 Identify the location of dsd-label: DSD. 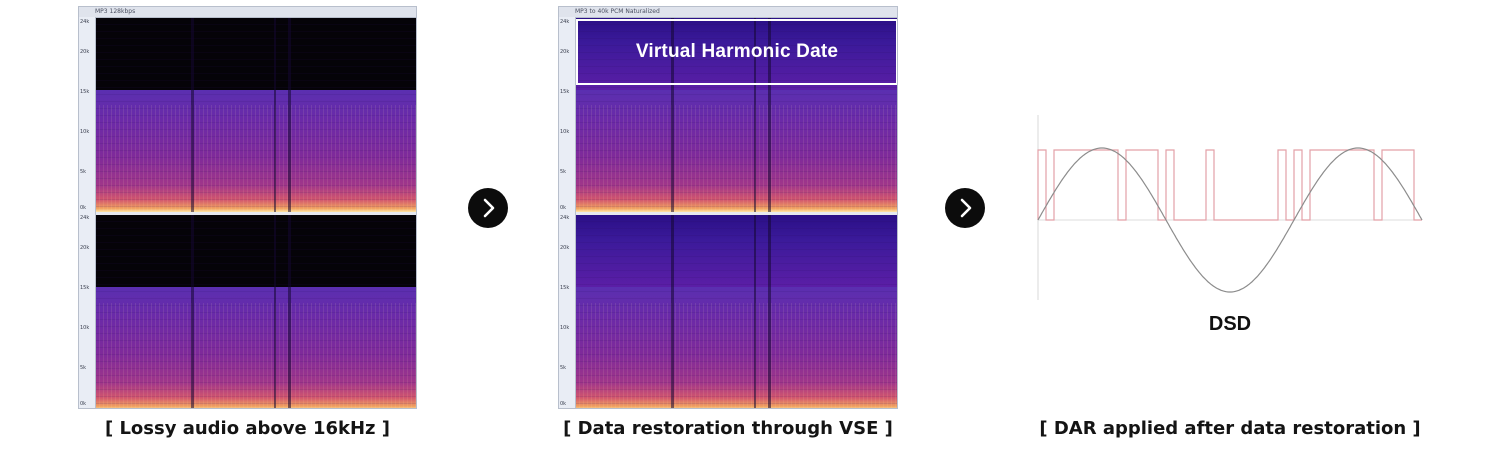
(1230, 324).